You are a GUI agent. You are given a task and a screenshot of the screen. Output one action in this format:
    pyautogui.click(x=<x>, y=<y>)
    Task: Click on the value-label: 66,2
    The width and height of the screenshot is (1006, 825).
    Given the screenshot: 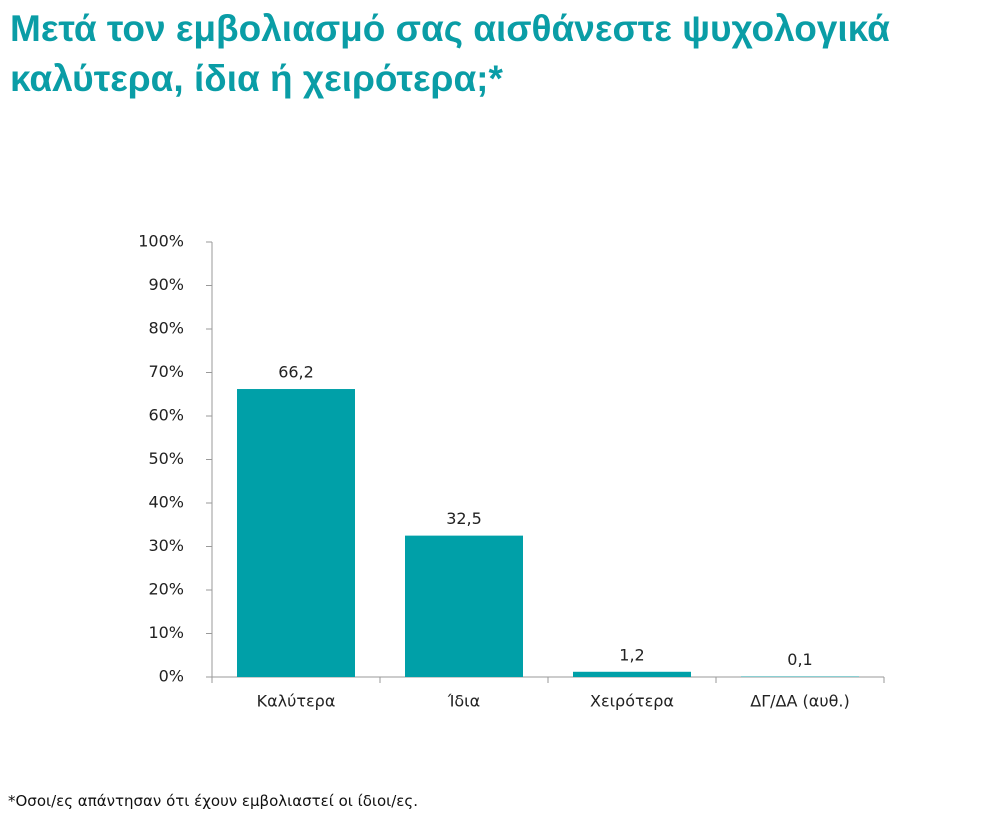 What is the action you would take?
    pyautogui.click(x=296, y=372)
    